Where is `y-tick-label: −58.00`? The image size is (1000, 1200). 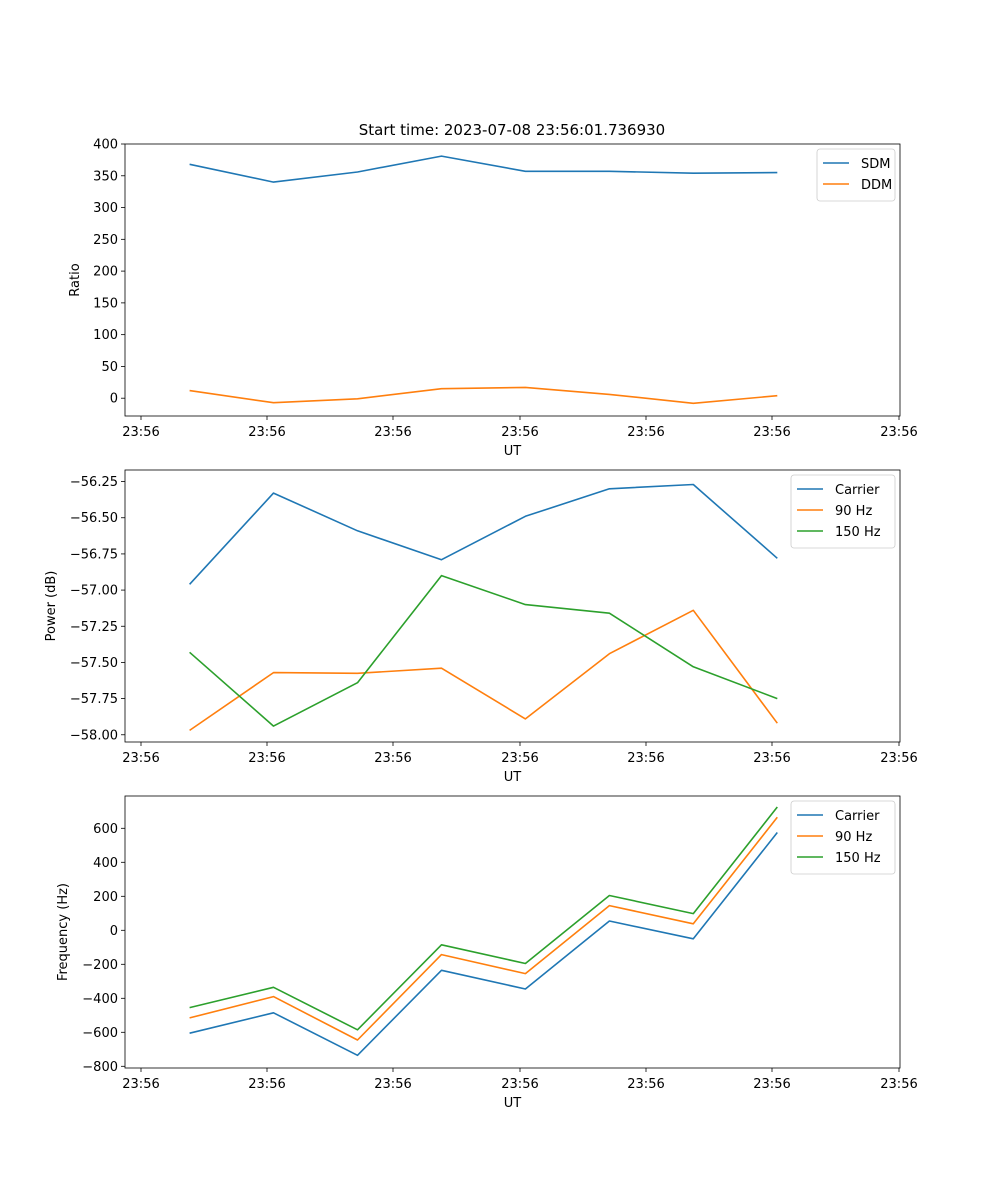
y-tick-label: −58.00 is located at coordinates (94, 735).